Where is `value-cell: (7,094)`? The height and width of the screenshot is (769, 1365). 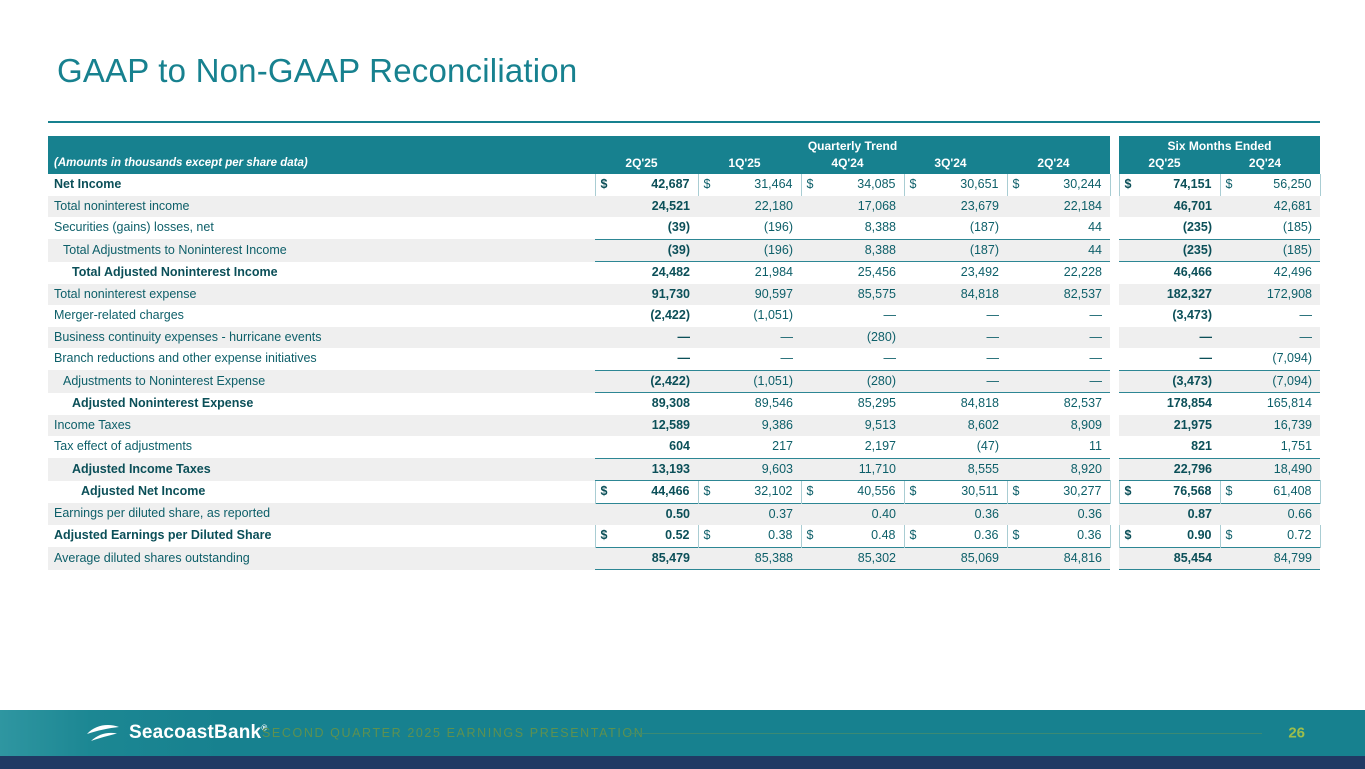
value-cell: (7,094) is located at coordinates (1270, 359).